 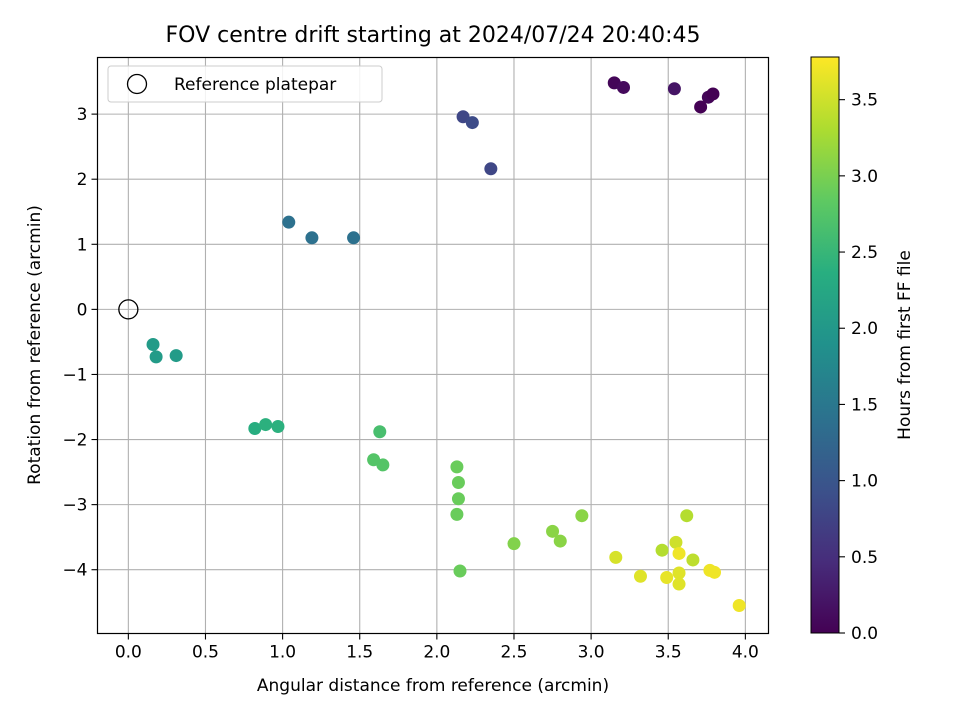 I want to click on x-tick-label: 2.5, so click(x=513, y=653).